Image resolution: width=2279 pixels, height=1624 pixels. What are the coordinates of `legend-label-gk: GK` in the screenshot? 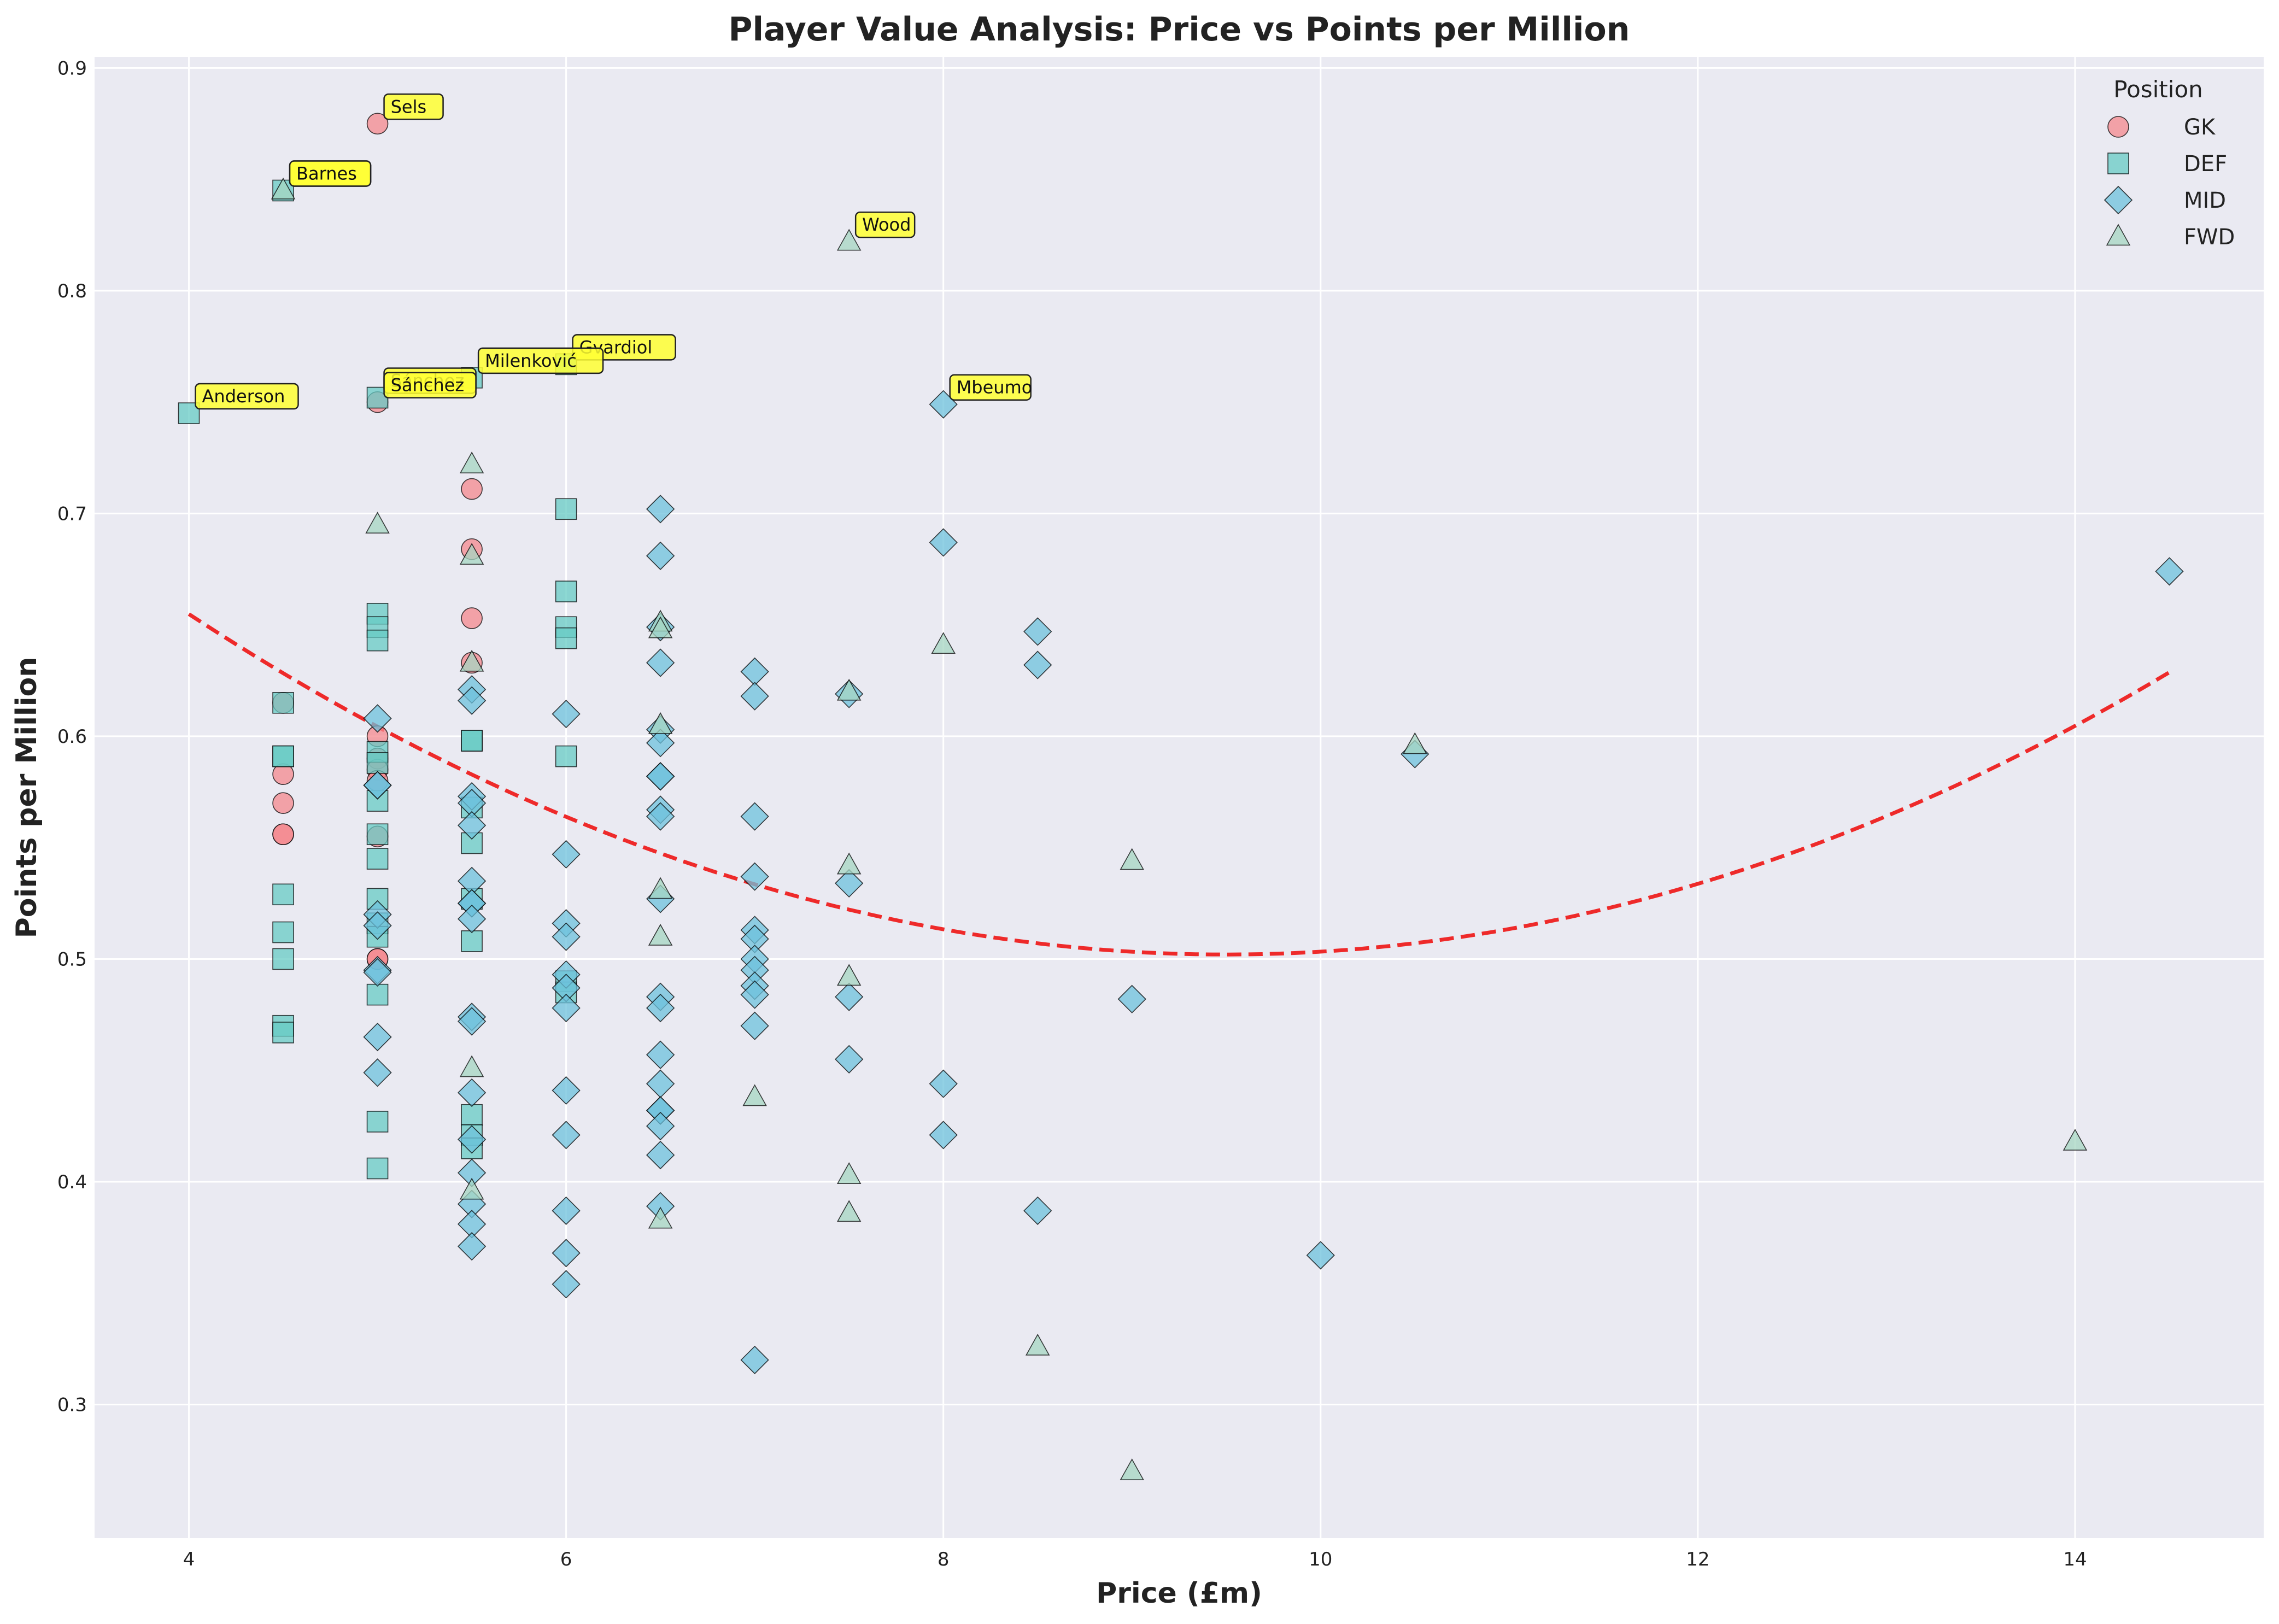 It's located at (2200, 127).